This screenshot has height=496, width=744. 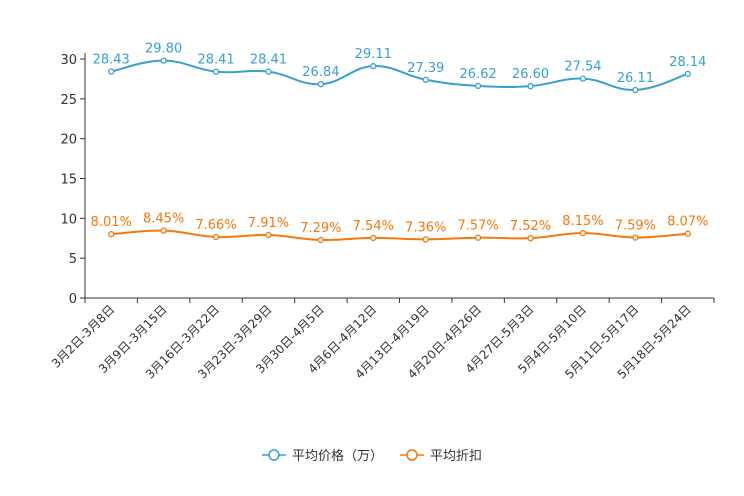 I want to click on data-label: 29.80, so click(x=163, y=49).